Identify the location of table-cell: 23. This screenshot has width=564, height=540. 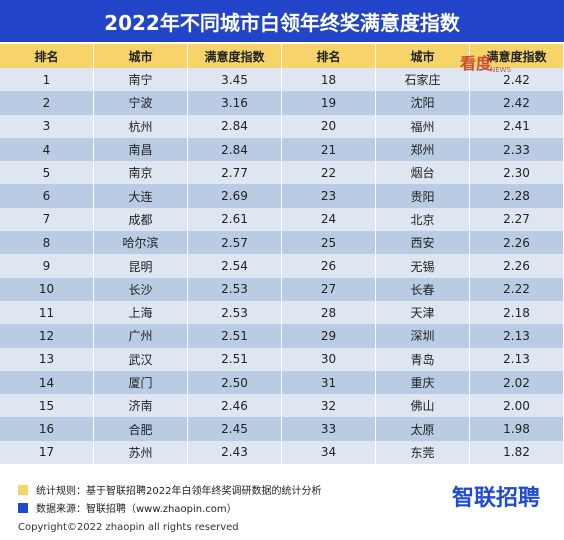
(329, 196).